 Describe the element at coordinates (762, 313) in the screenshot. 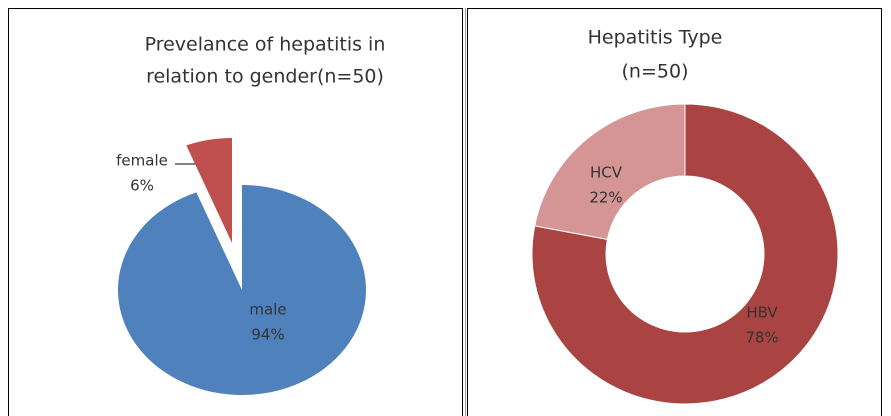

I see `slice-label: HBV` at that location.